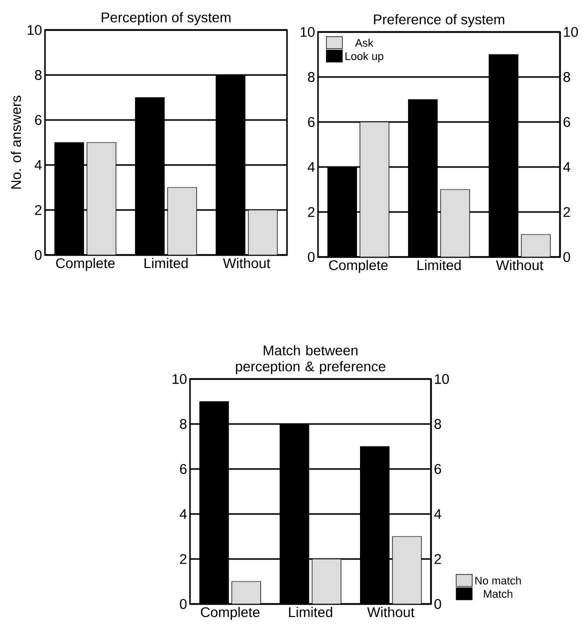 This screenshot has height=635, width=587. What do you see at coordinates (16, 142) in the screenshot?
I see `y-axis-title: No. of answers` at bounding box center [16, 142].